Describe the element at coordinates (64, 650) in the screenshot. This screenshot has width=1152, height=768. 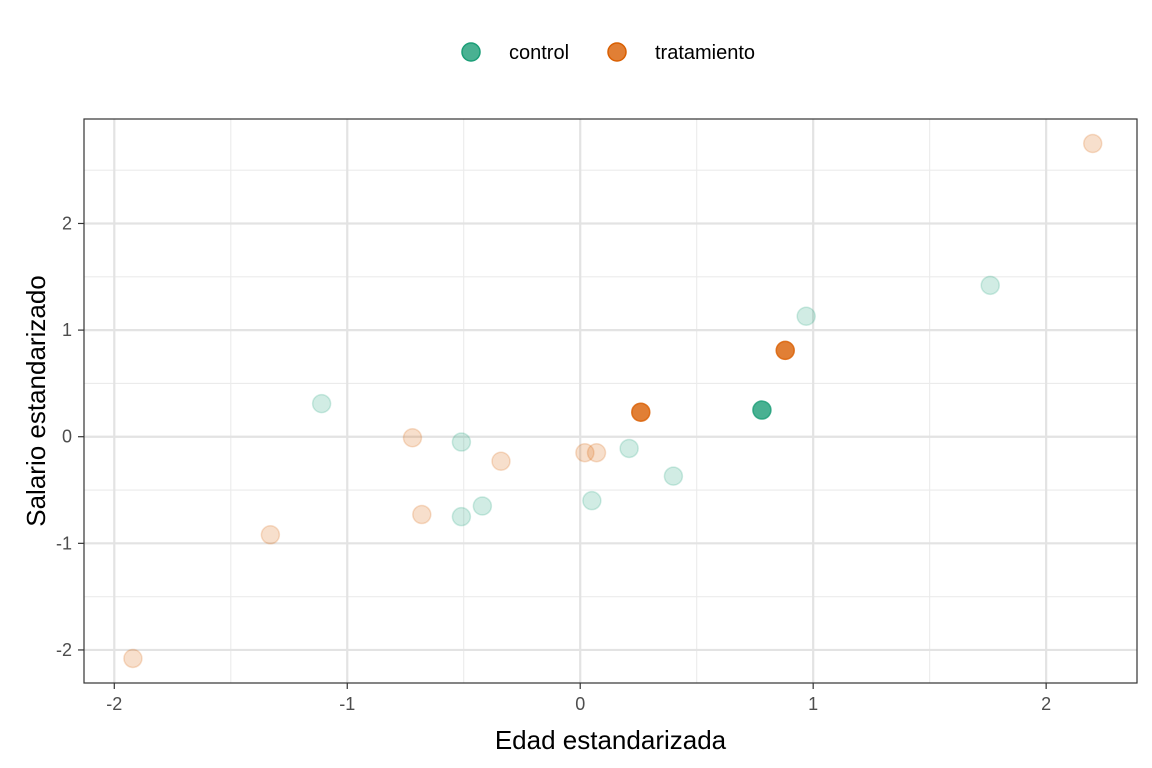
I see `y-tick-label: -2` at that location.